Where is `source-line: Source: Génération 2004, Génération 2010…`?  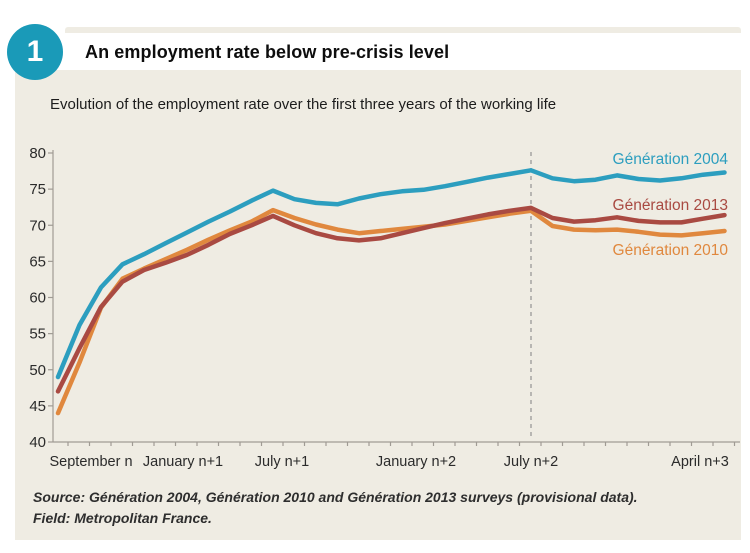 source-line: Source: Génération 2004, Génération 2010… is located at coordinates (335, 497).